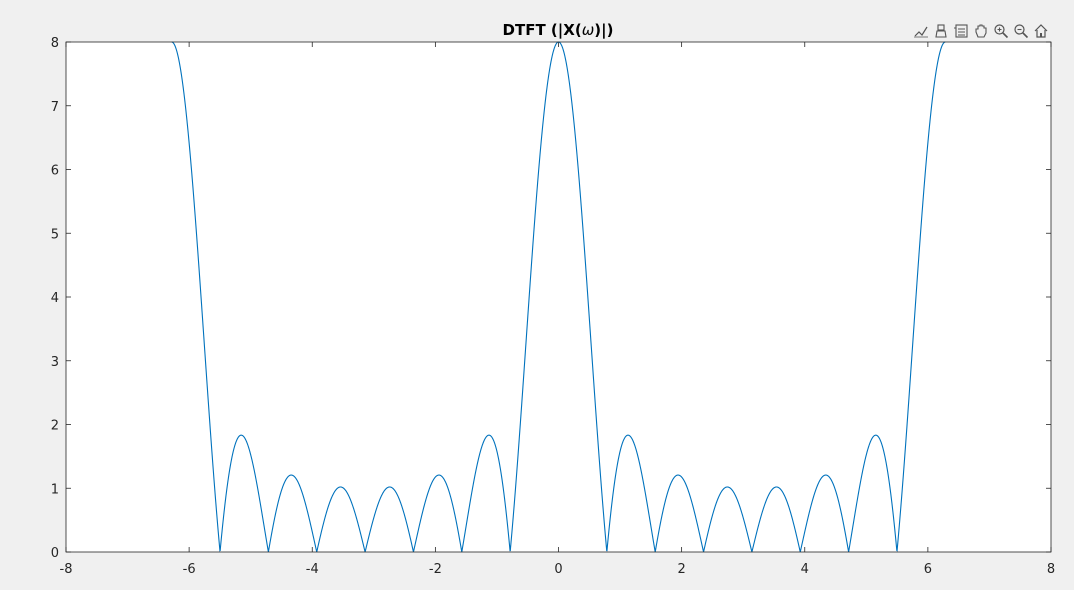 The width and height of the screenshot is (1074, 590). Describe the element at coordinates (941, 31) in the screenshot. I see `data-tips-icon` at that location.